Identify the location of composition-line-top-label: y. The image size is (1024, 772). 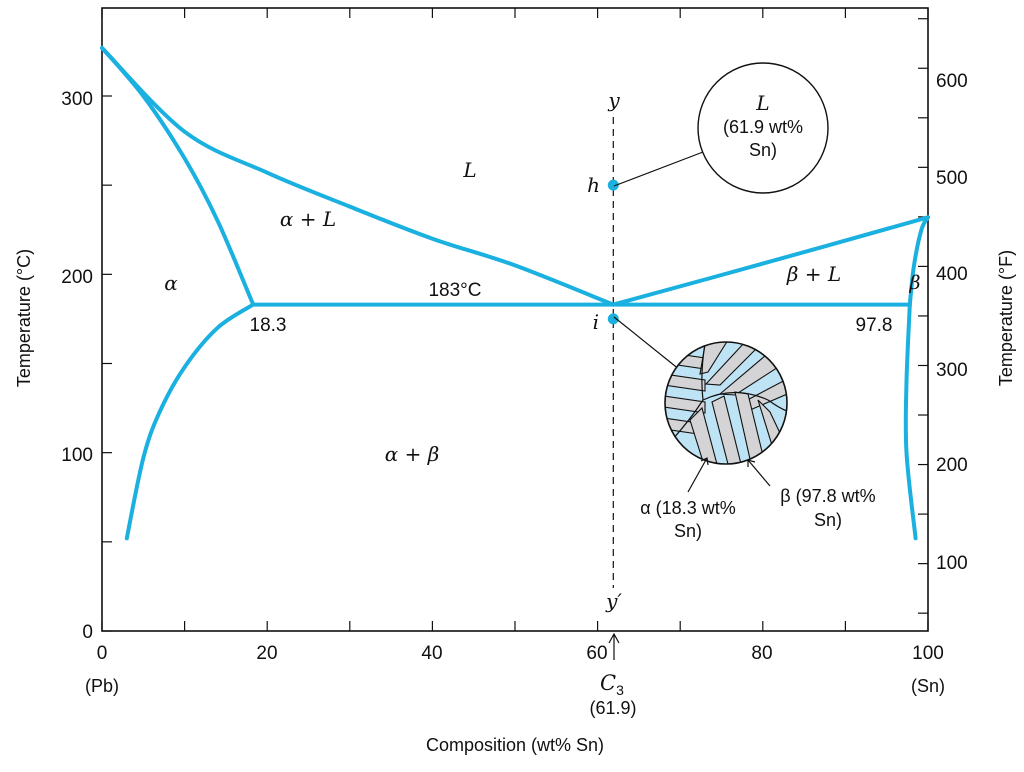
(613, 100).